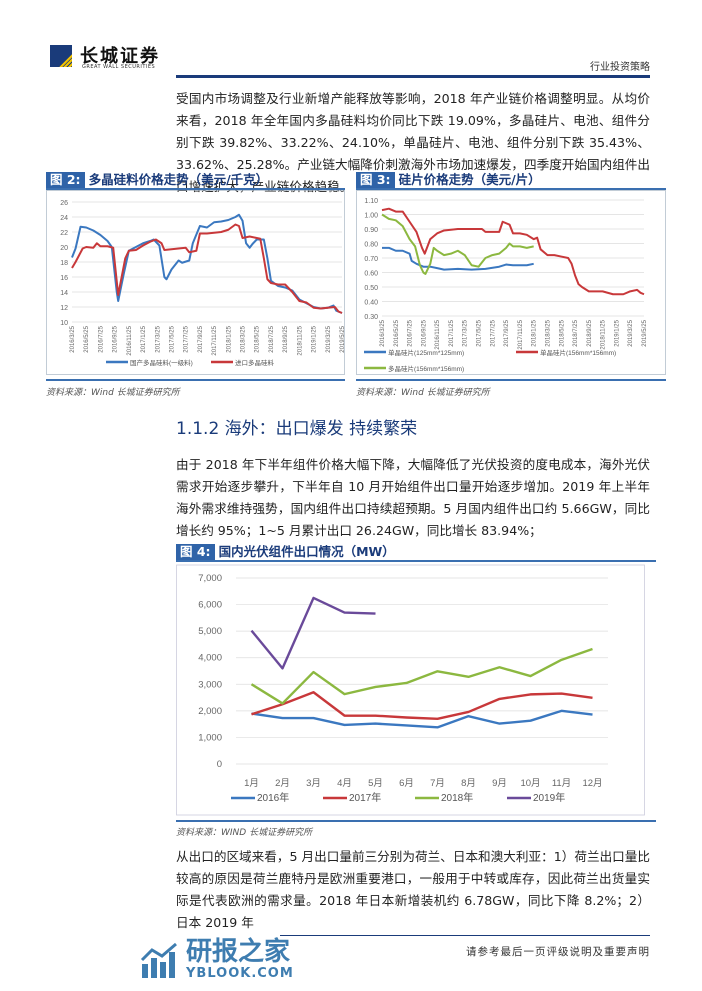 The image size is (702, 991). Describe the element at coordinates (371, 216) in the screenshot. I see `y-tick-label: 1.00` at that location.